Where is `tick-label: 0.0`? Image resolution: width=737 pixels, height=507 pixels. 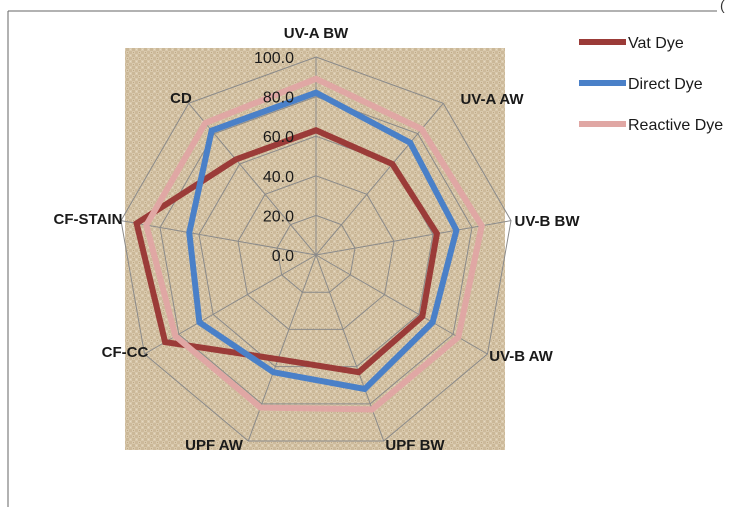
tick-label: 0.0 is located at coordinates (283, 256).